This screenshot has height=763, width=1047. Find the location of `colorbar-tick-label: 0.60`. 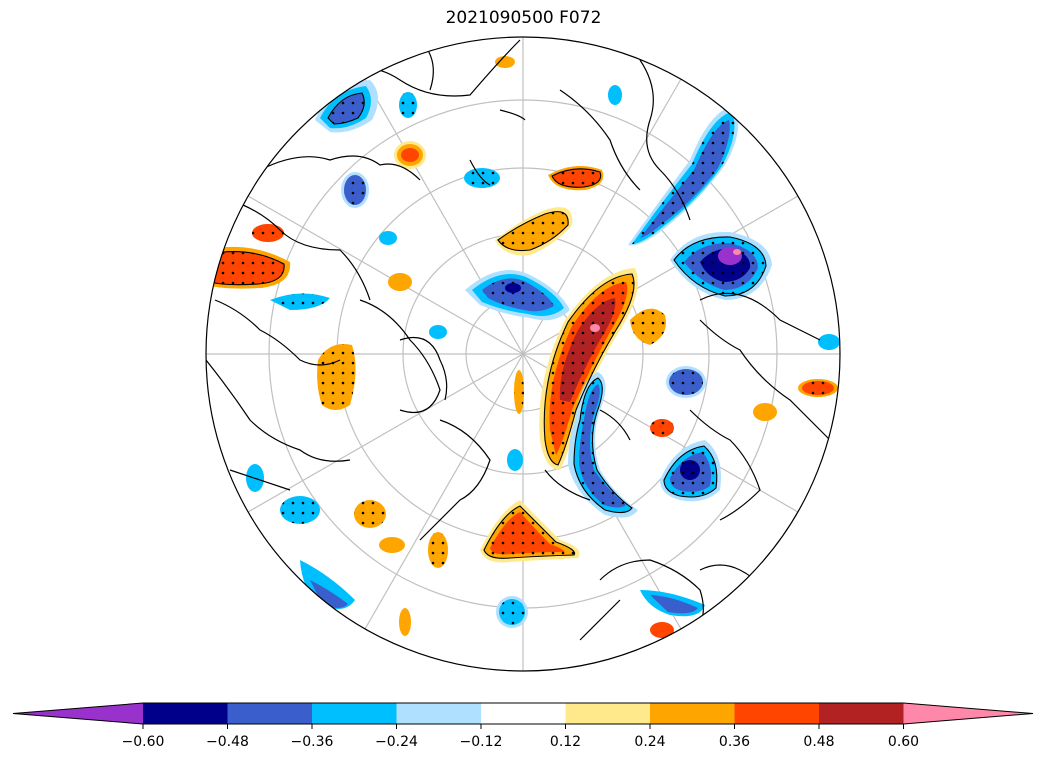

colorbar-tick-label: 0.60 is located at coordinates (903, 742).